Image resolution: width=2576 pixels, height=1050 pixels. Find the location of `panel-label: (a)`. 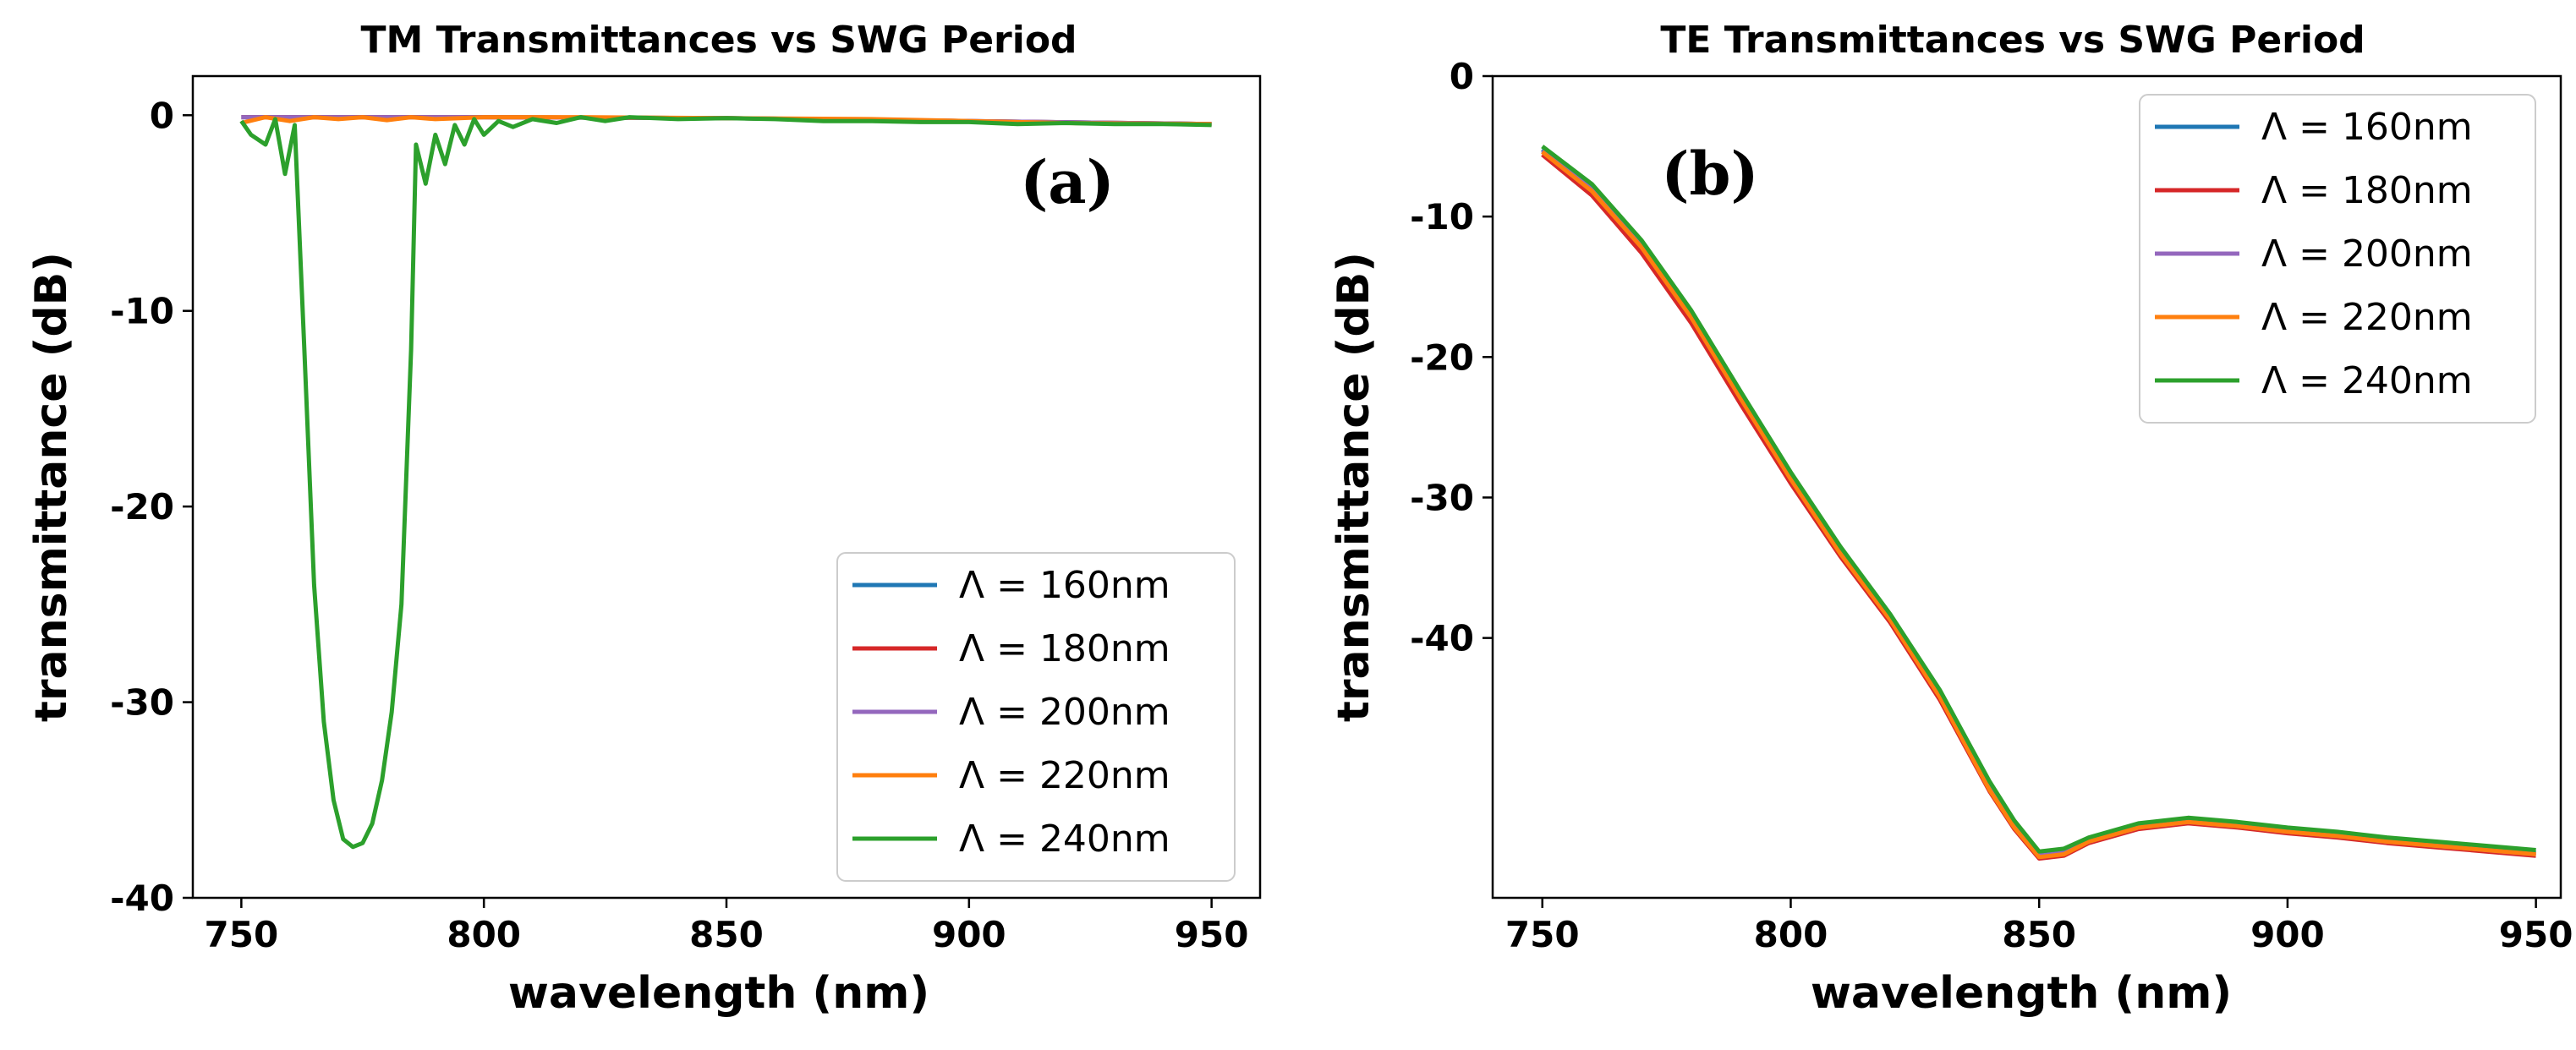

panel-label: (a) is located at coordinates (1067, 182).